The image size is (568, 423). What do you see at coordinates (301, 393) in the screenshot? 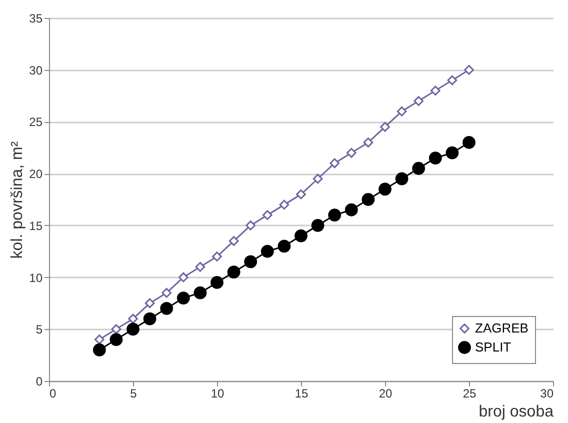
I see `x-tick-label: 15` at bounding box center [301, 393].